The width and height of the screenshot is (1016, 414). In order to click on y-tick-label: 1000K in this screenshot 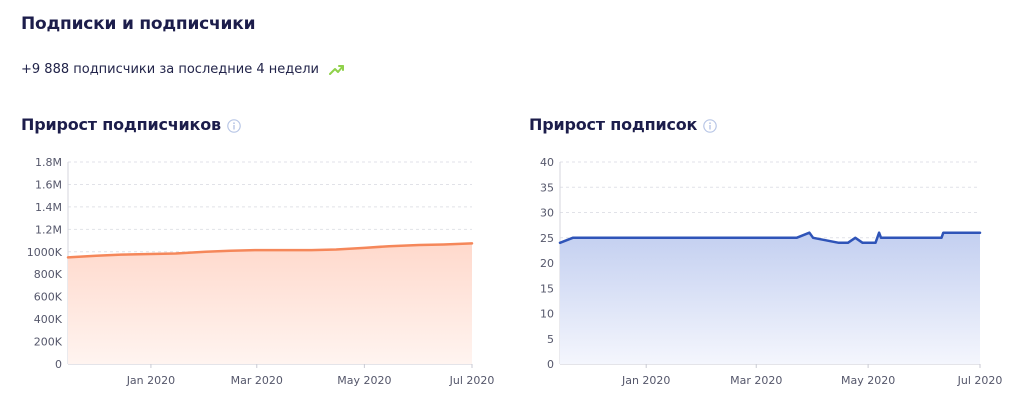, I will do `click(45, 252)`.